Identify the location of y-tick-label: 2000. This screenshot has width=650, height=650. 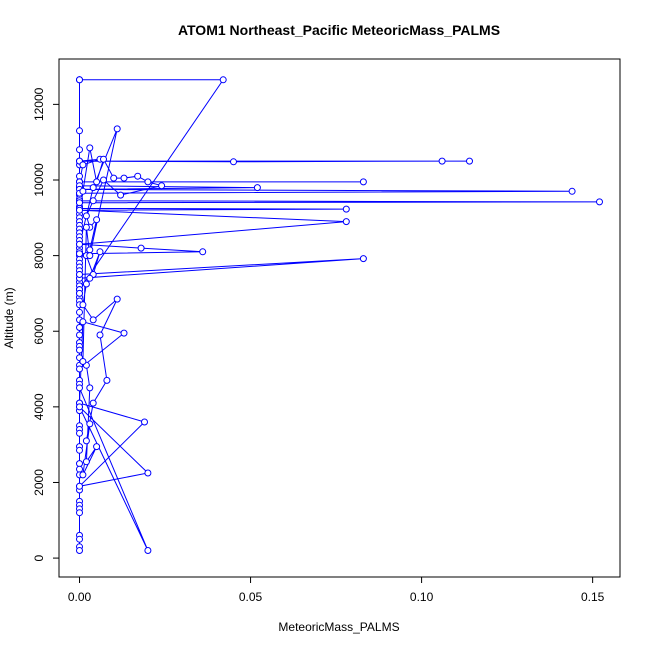
(39, 482).